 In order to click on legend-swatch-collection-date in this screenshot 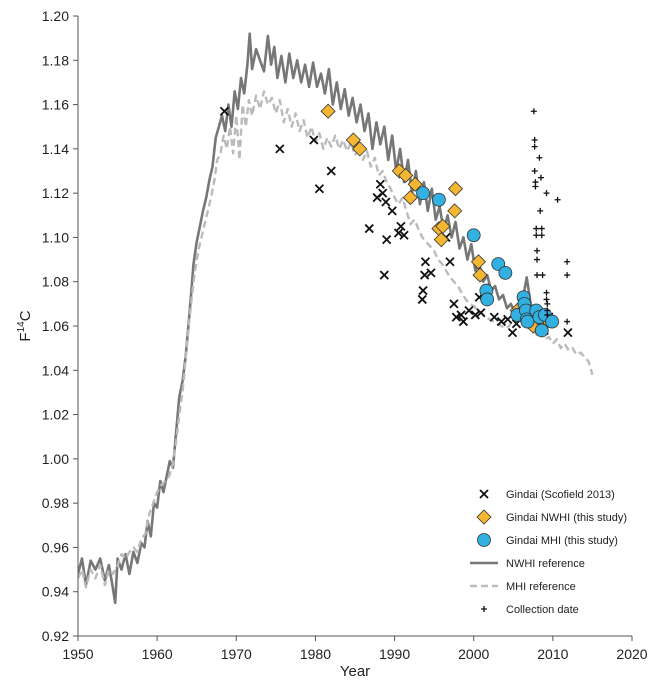, I will do `click(484, 609)`.